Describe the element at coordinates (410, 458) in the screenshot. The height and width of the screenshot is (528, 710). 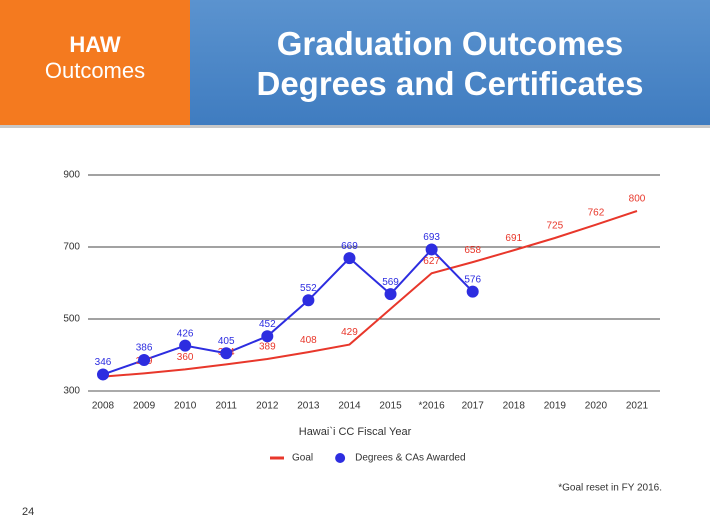
I see `legend-label: Degrees & CAs Awarded` at that location.